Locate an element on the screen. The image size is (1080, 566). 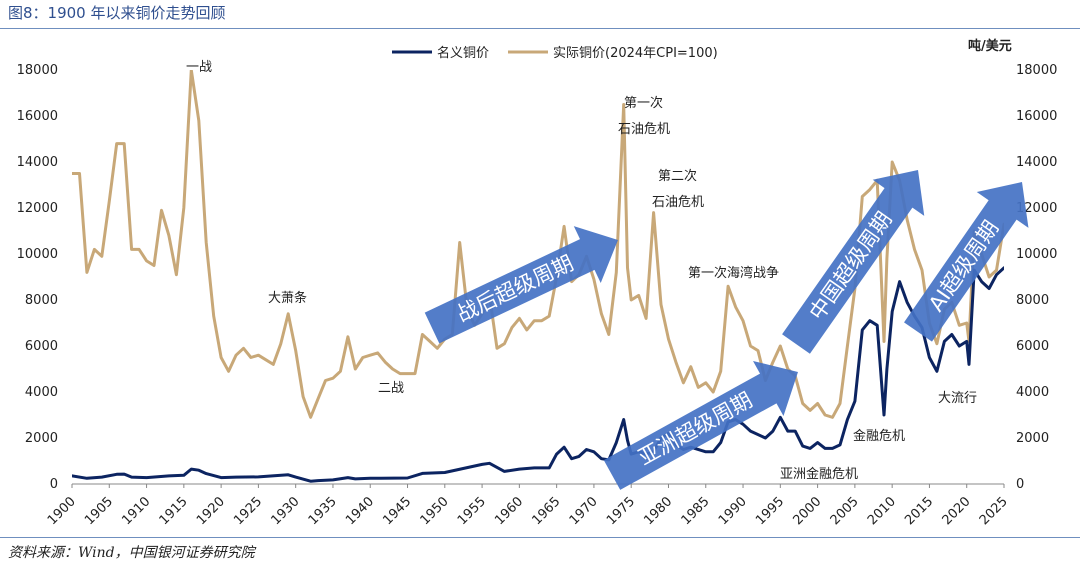
y-tick-label-right: 0 is located at coordinates (1020, 484).